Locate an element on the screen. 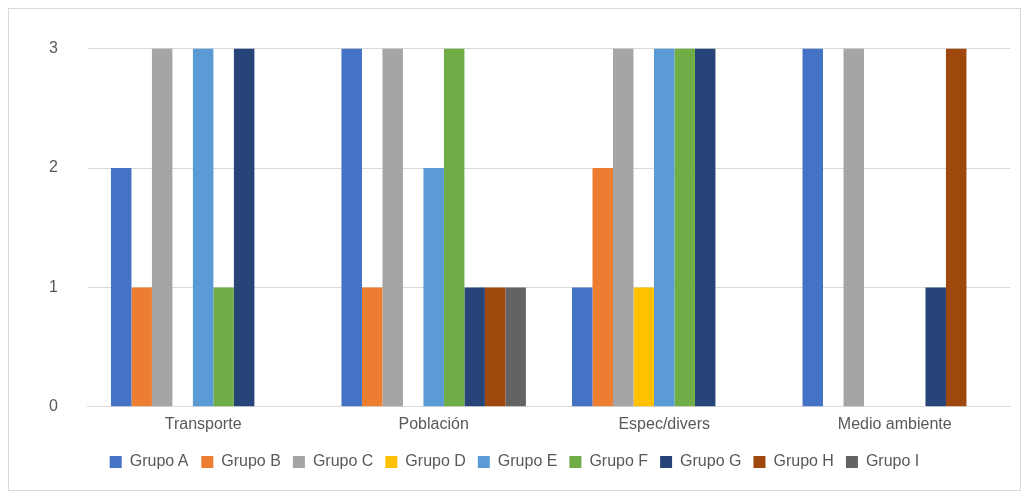  legend-label: Grupo D is located at coordinates (435, 461).